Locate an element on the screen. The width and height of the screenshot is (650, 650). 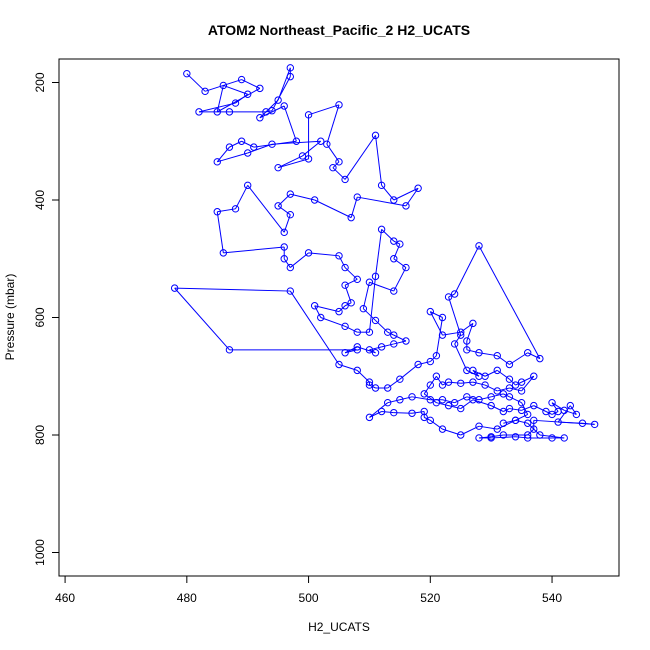
y-tick-label: 600 is located at coordinates (40, 317).